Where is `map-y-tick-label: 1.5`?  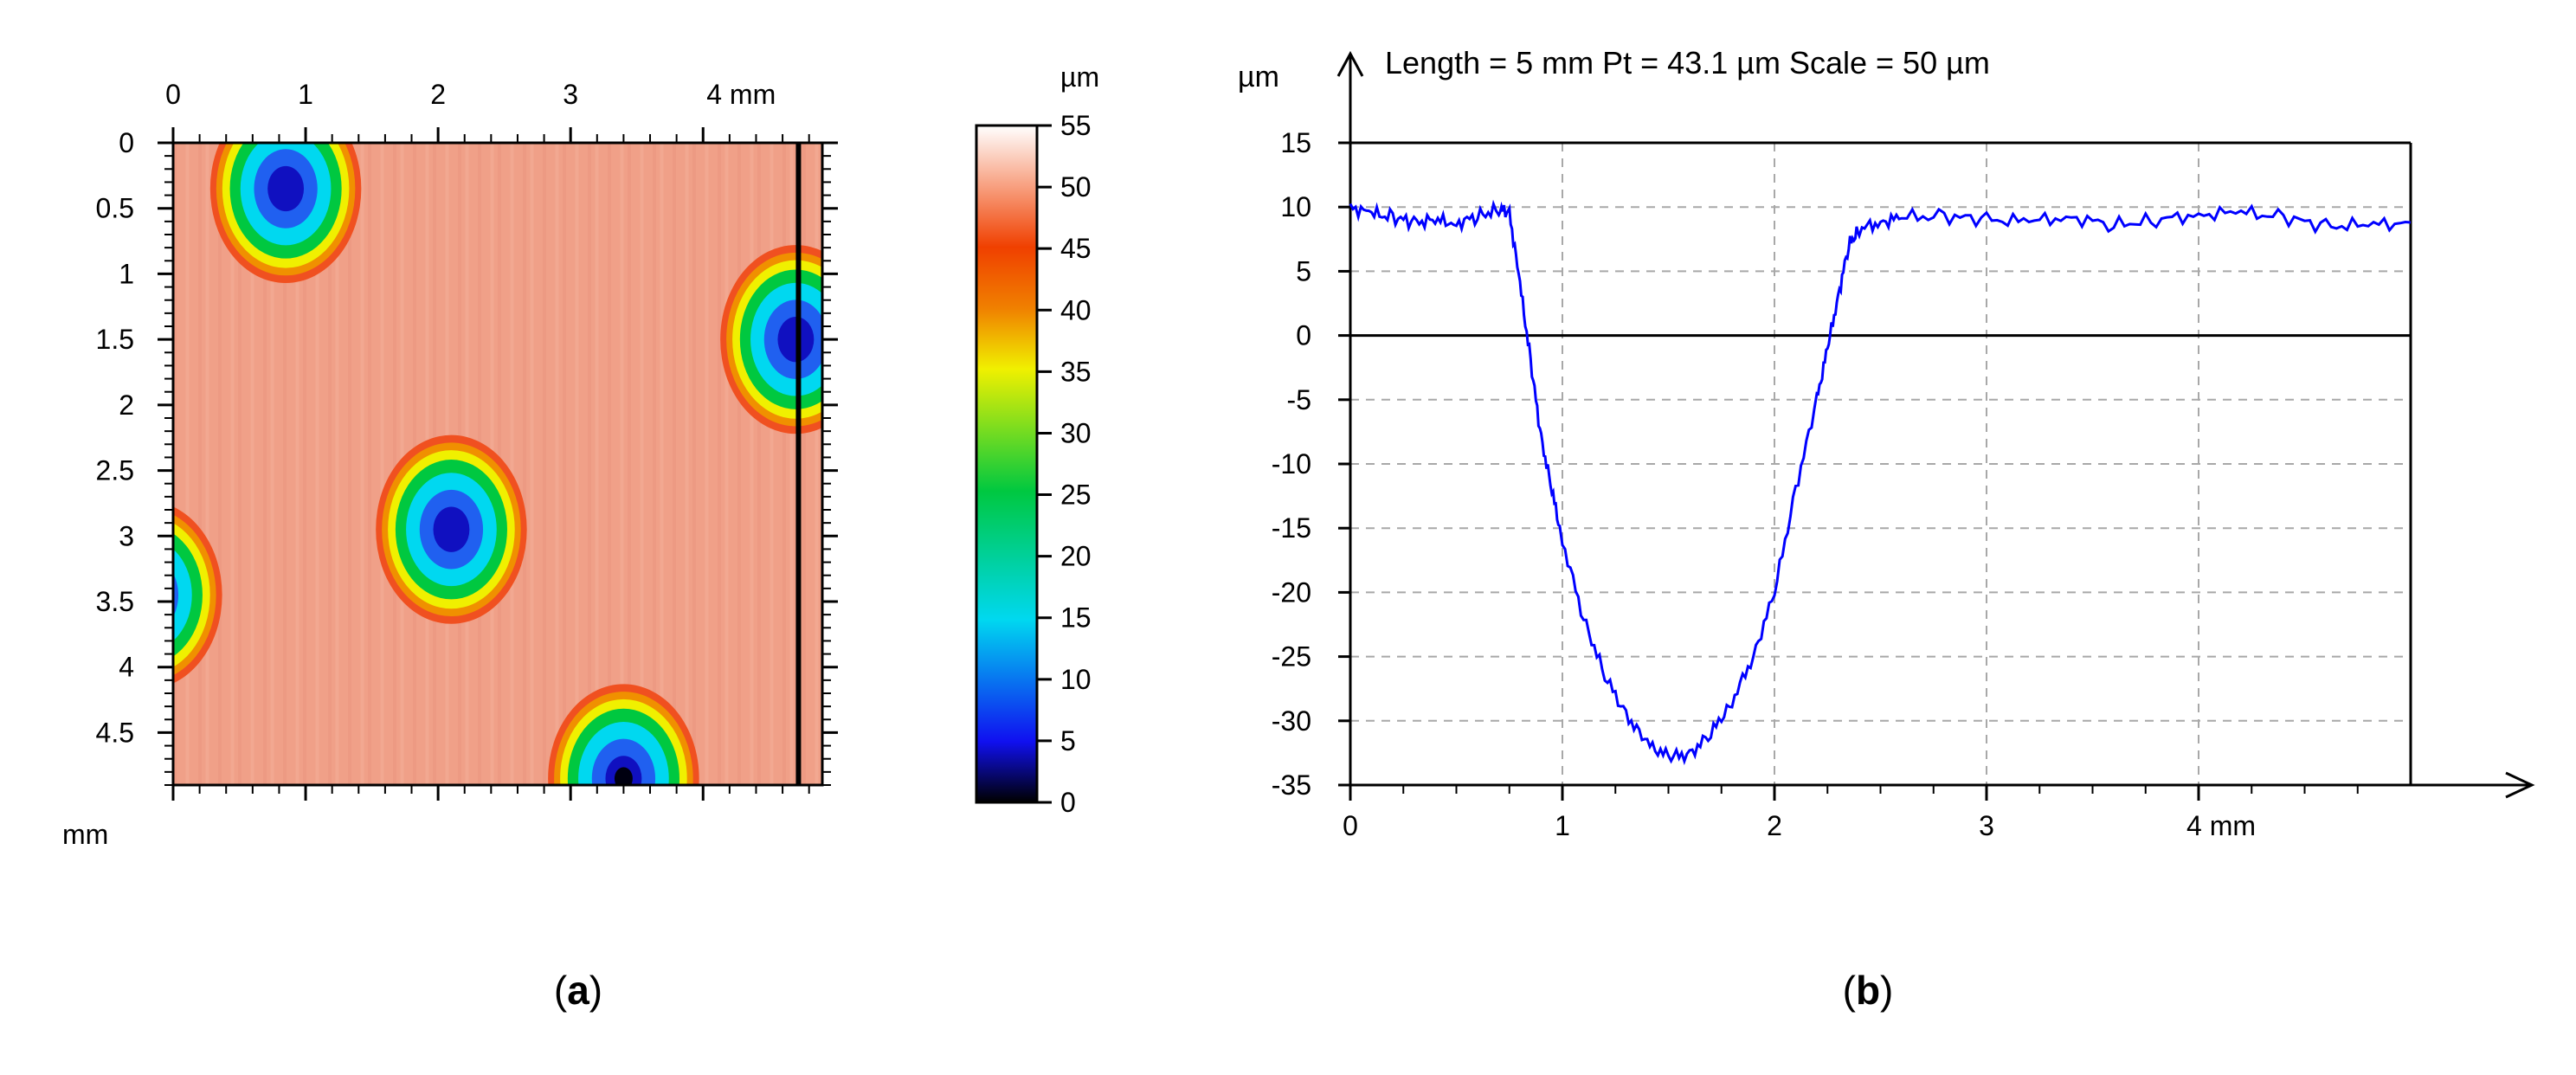
map-y-tick-label: 1.5 is located at coordinates (115, 339).